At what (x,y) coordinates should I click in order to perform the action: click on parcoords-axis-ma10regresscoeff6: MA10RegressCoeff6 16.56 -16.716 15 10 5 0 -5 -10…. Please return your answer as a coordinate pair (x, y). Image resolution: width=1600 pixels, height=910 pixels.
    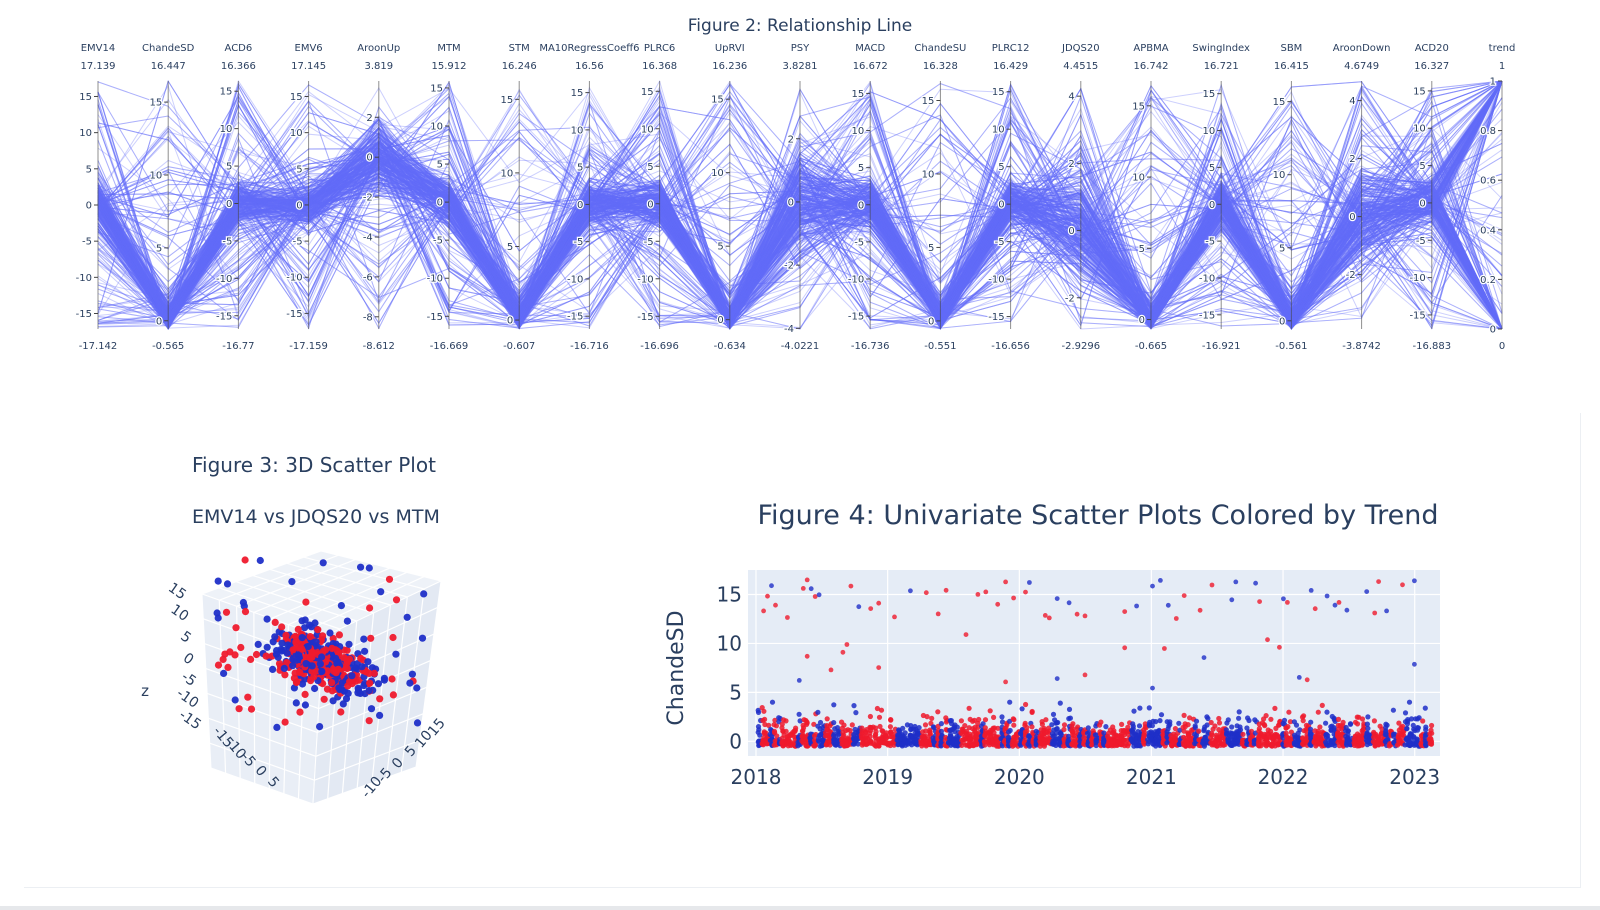
    Looking at the image, I should click on (589, 197).